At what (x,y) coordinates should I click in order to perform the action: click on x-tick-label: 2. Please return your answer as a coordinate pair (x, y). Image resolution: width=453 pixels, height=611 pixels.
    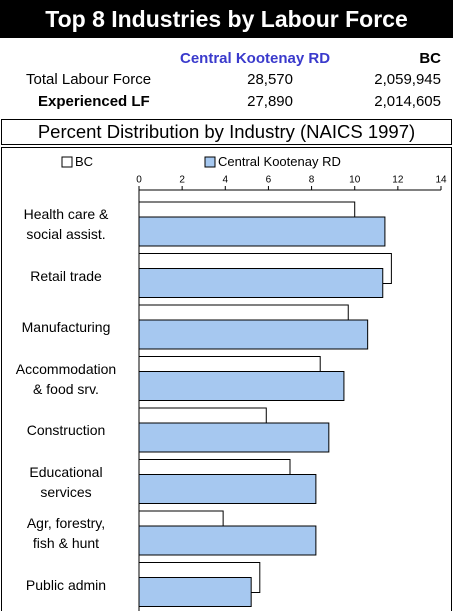
    Looking at the image, I should click on (182, 180).